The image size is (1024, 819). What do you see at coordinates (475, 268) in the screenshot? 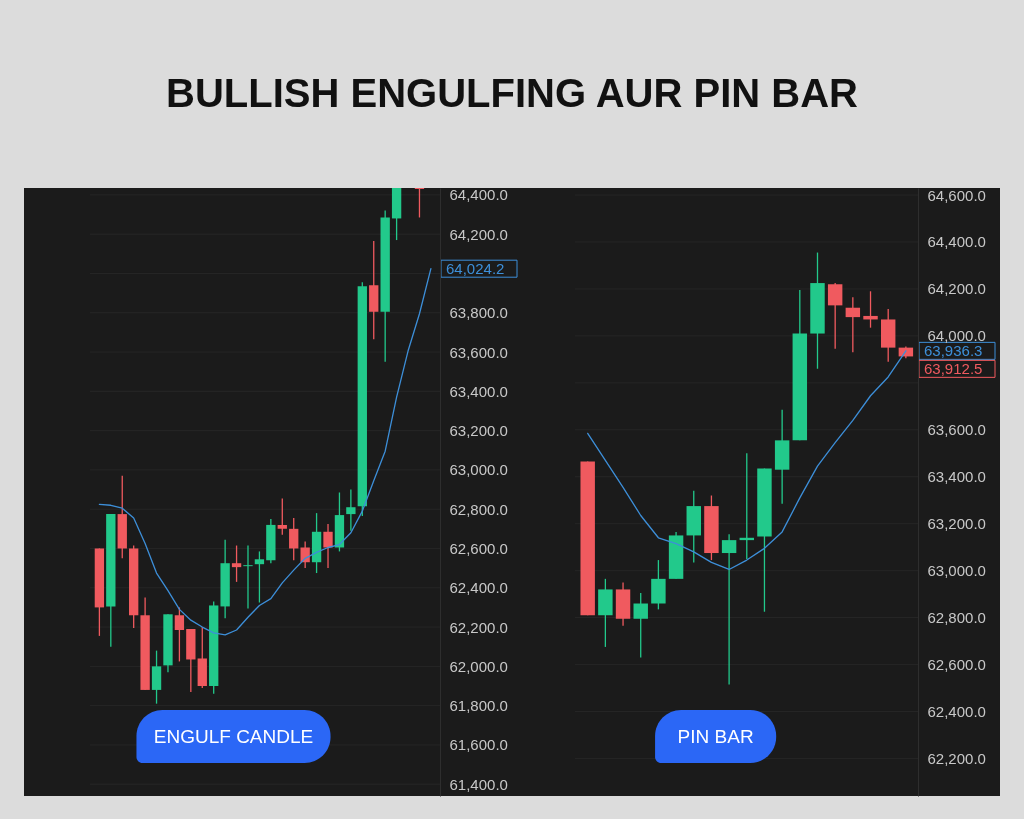
I see `data-label: 64,024.2` at bounding box center [475, 268].